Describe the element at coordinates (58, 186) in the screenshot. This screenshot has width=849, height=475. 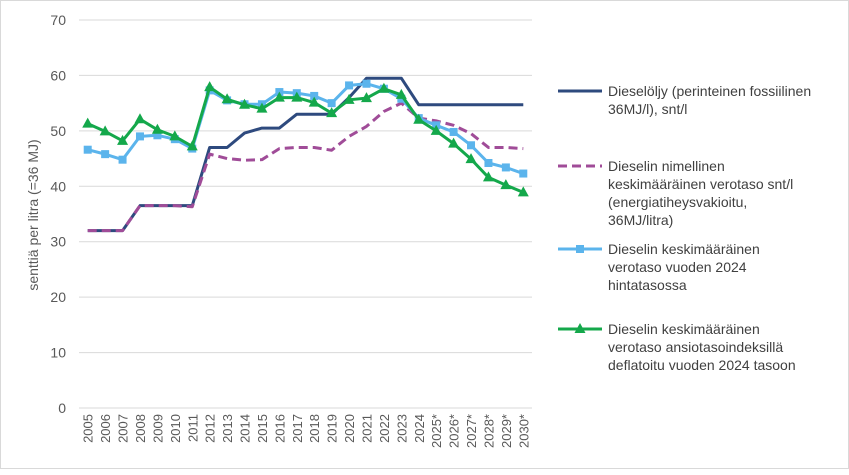
I see `y-tick-label: 40` at that location.